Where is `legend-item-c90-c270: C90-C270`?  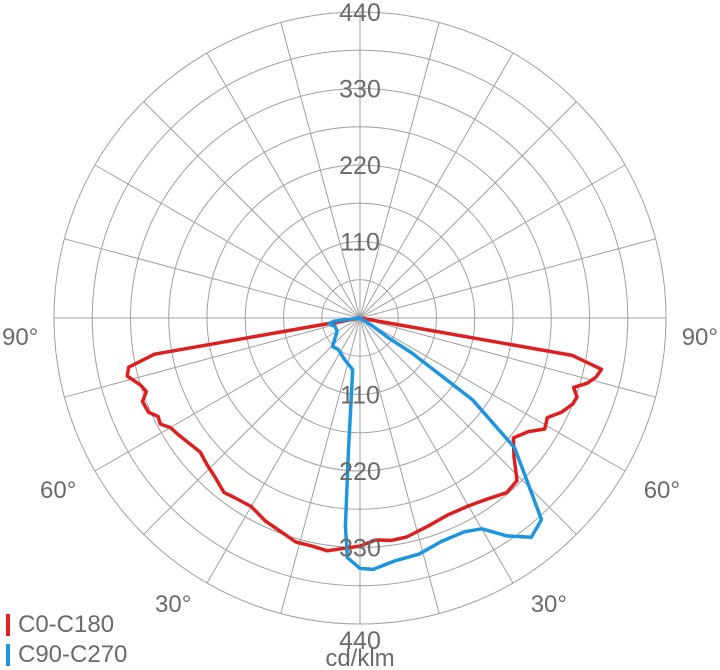
legend-item-c90-c270: C90-C270 is located at coordinates (66, 655).